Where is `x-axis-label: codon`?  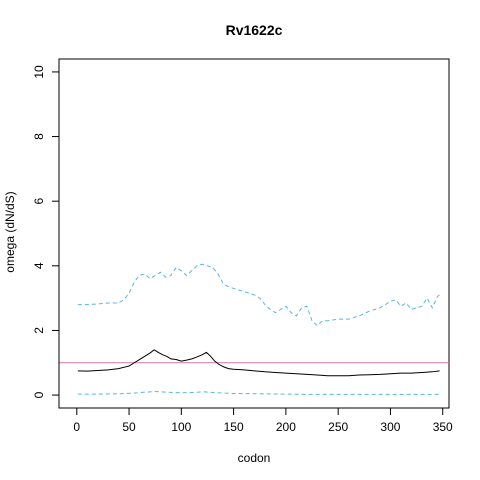
x-axis-label: codon is located at coordinates (254, 458).